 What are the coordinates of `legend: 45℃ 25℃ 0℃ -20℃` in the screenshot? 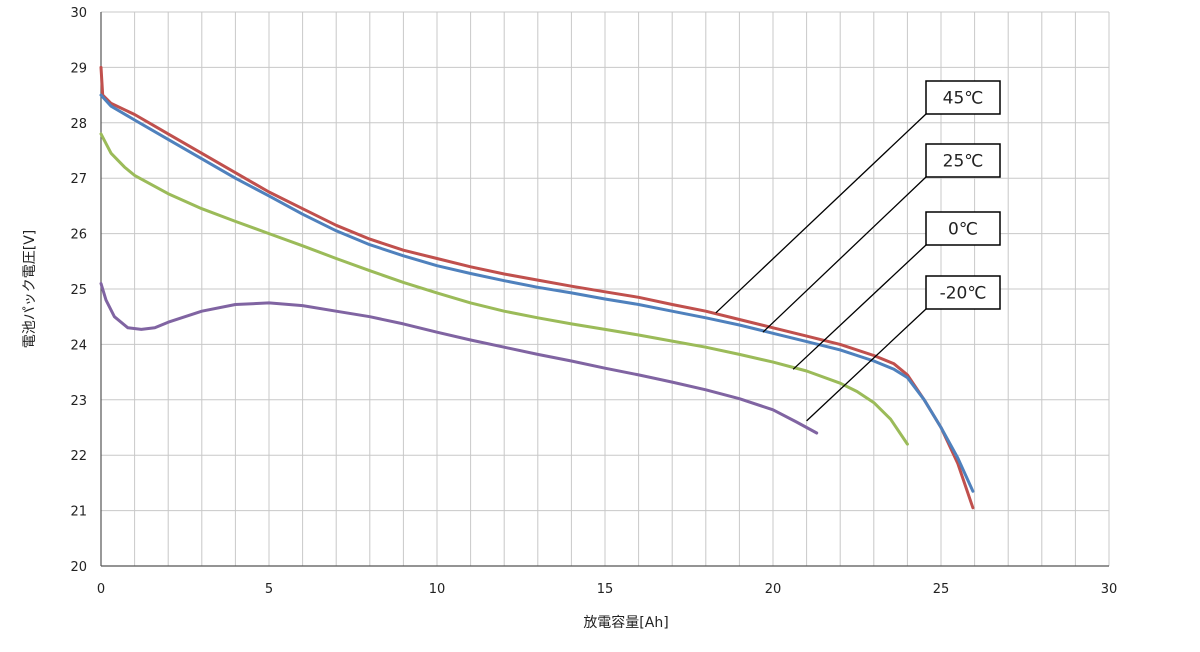 It's located at (858, 251).